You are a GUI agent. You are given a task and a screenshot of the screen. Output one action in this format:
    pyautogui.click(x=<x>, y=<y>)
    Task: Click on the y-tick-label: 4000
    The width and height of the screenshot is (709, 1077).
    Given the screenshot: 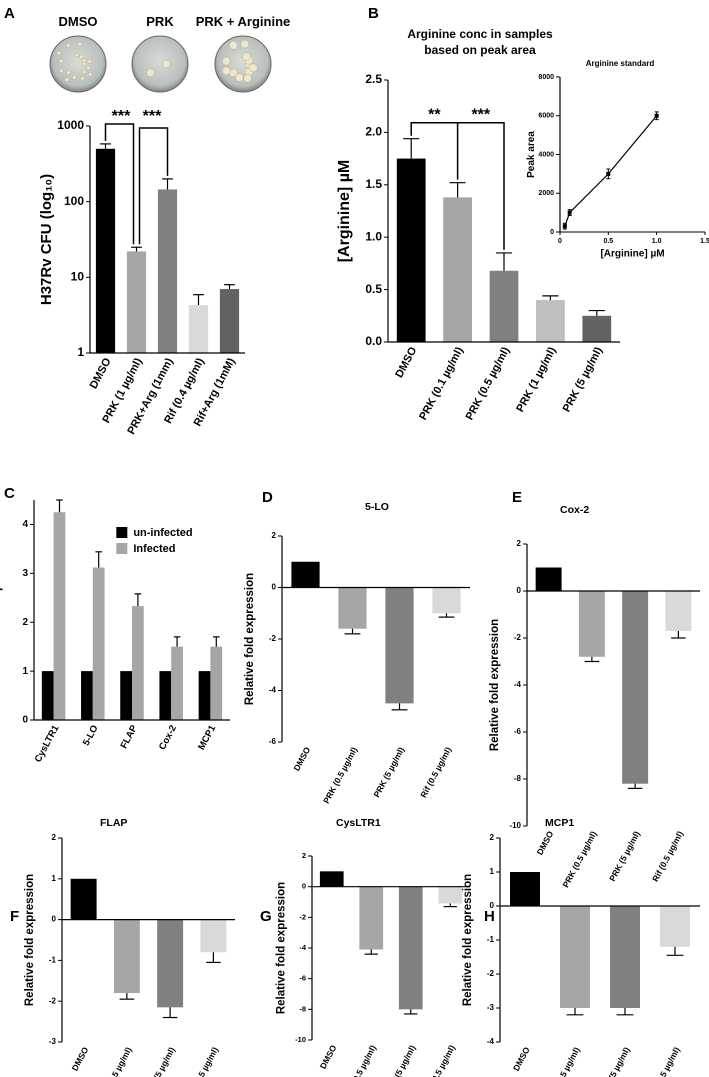 What is the action you would take?
    pyautogui.click(x=546, y=154)
    